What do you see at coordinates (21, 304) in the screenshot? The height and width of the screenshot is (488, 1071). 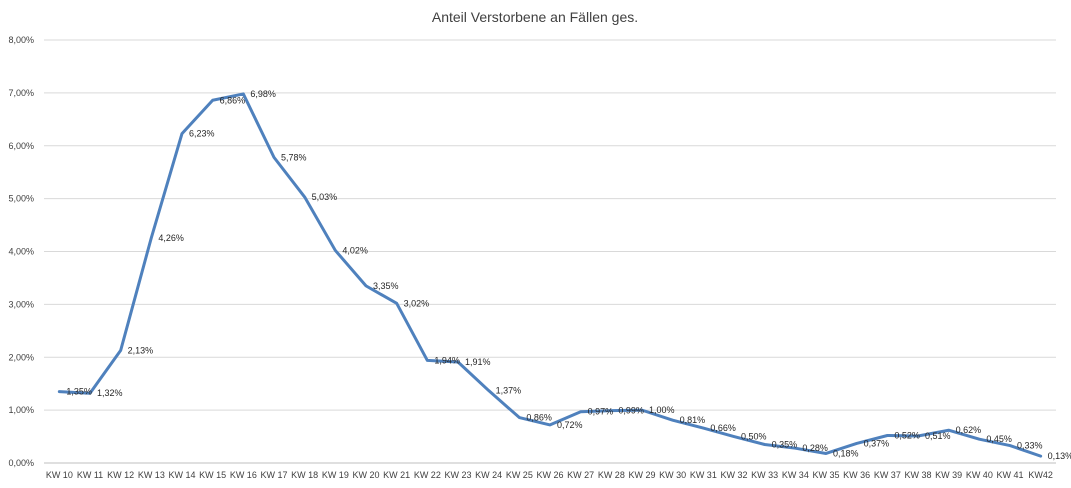 I see `y-tick-label: 3,00%` at bounding box center [21, 304].